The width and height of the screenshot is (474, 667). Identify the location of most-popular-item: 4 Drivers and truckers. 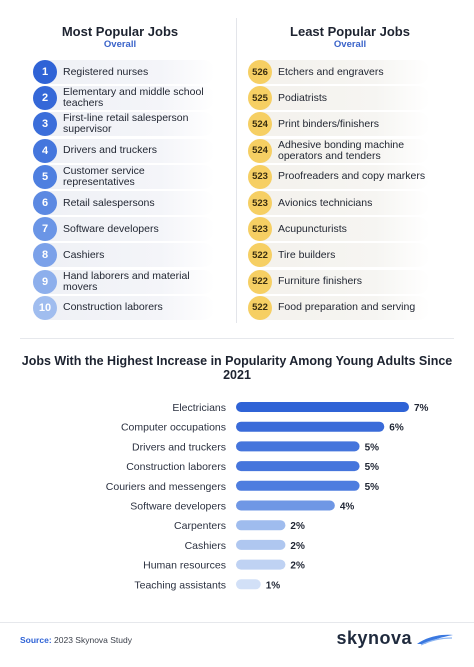
(124, 150).